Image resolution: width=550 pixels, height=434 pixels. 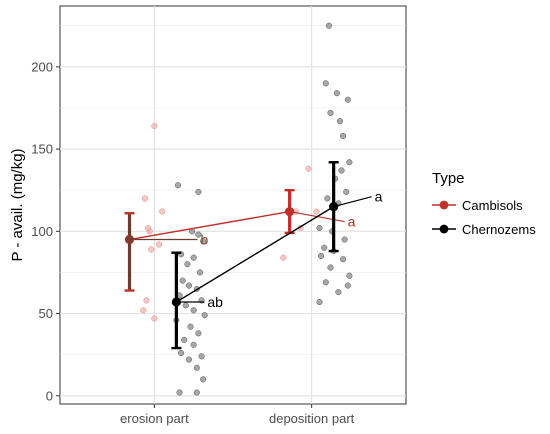 What do you see at coordinates (448, 178) in the screenshot?
I see `legend-title: Type` at bounding box center [448, 178].